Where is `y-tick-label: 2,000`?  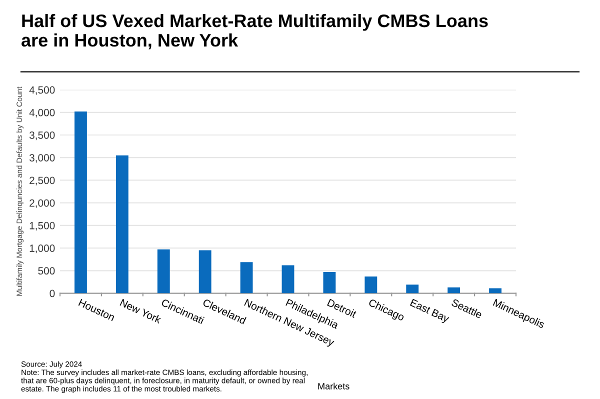
y-tick-label: 2,000 is located at coordinates (42, 203).